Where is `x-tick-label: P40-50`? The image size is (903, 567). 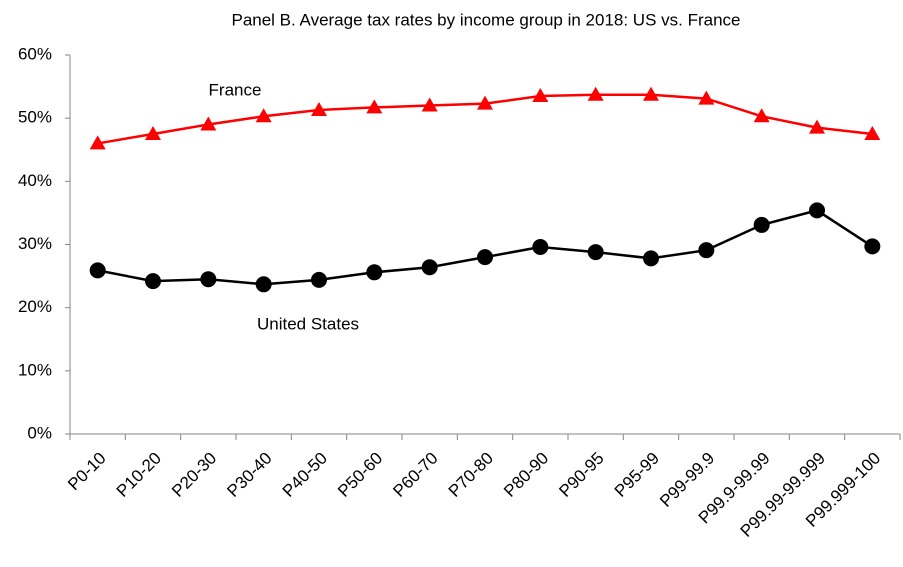
x-tick-label: P40-50 is located at coordinates (305, 475).